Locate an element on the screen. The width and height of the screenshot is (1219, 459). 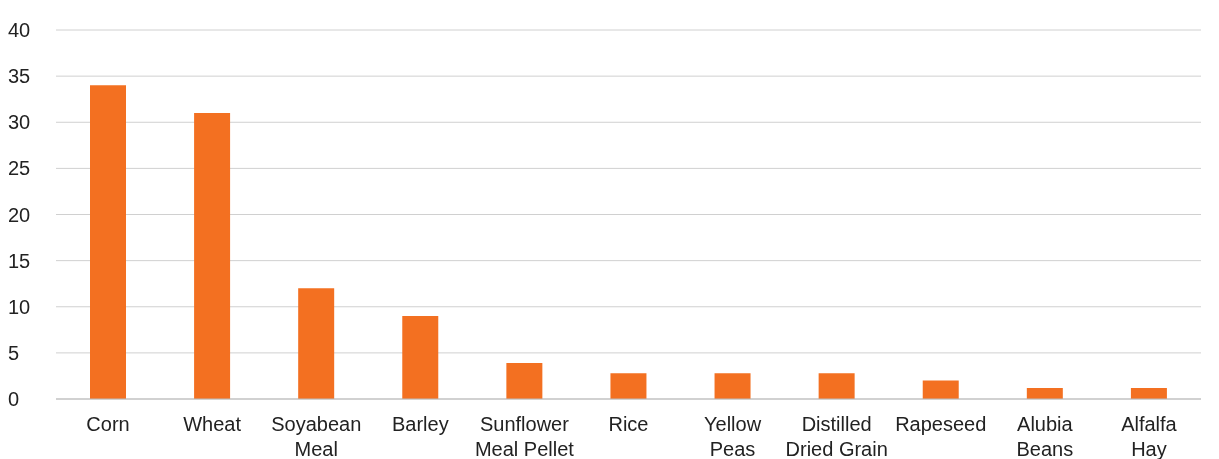
y-tick-label: 40 is located at coordinates (19, 30).